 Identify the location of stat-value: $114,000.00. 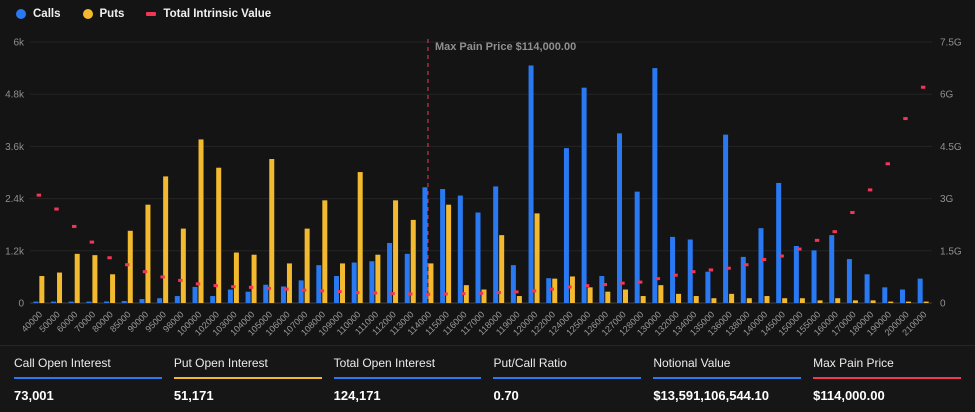
(849, 395).